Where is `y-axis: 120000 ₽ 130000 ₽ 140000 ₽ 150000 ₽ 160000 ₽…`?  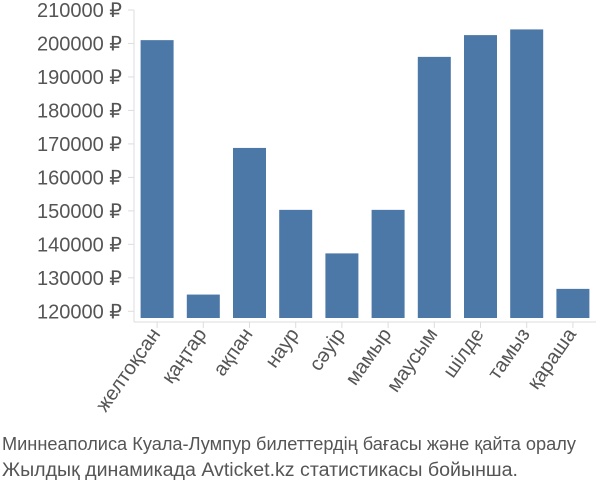 y-axis: 120000 ₽ 130000 ₽ 140000 ₽ 150000 ₽ 160000 ₽… is located at coordinates (86, 161).